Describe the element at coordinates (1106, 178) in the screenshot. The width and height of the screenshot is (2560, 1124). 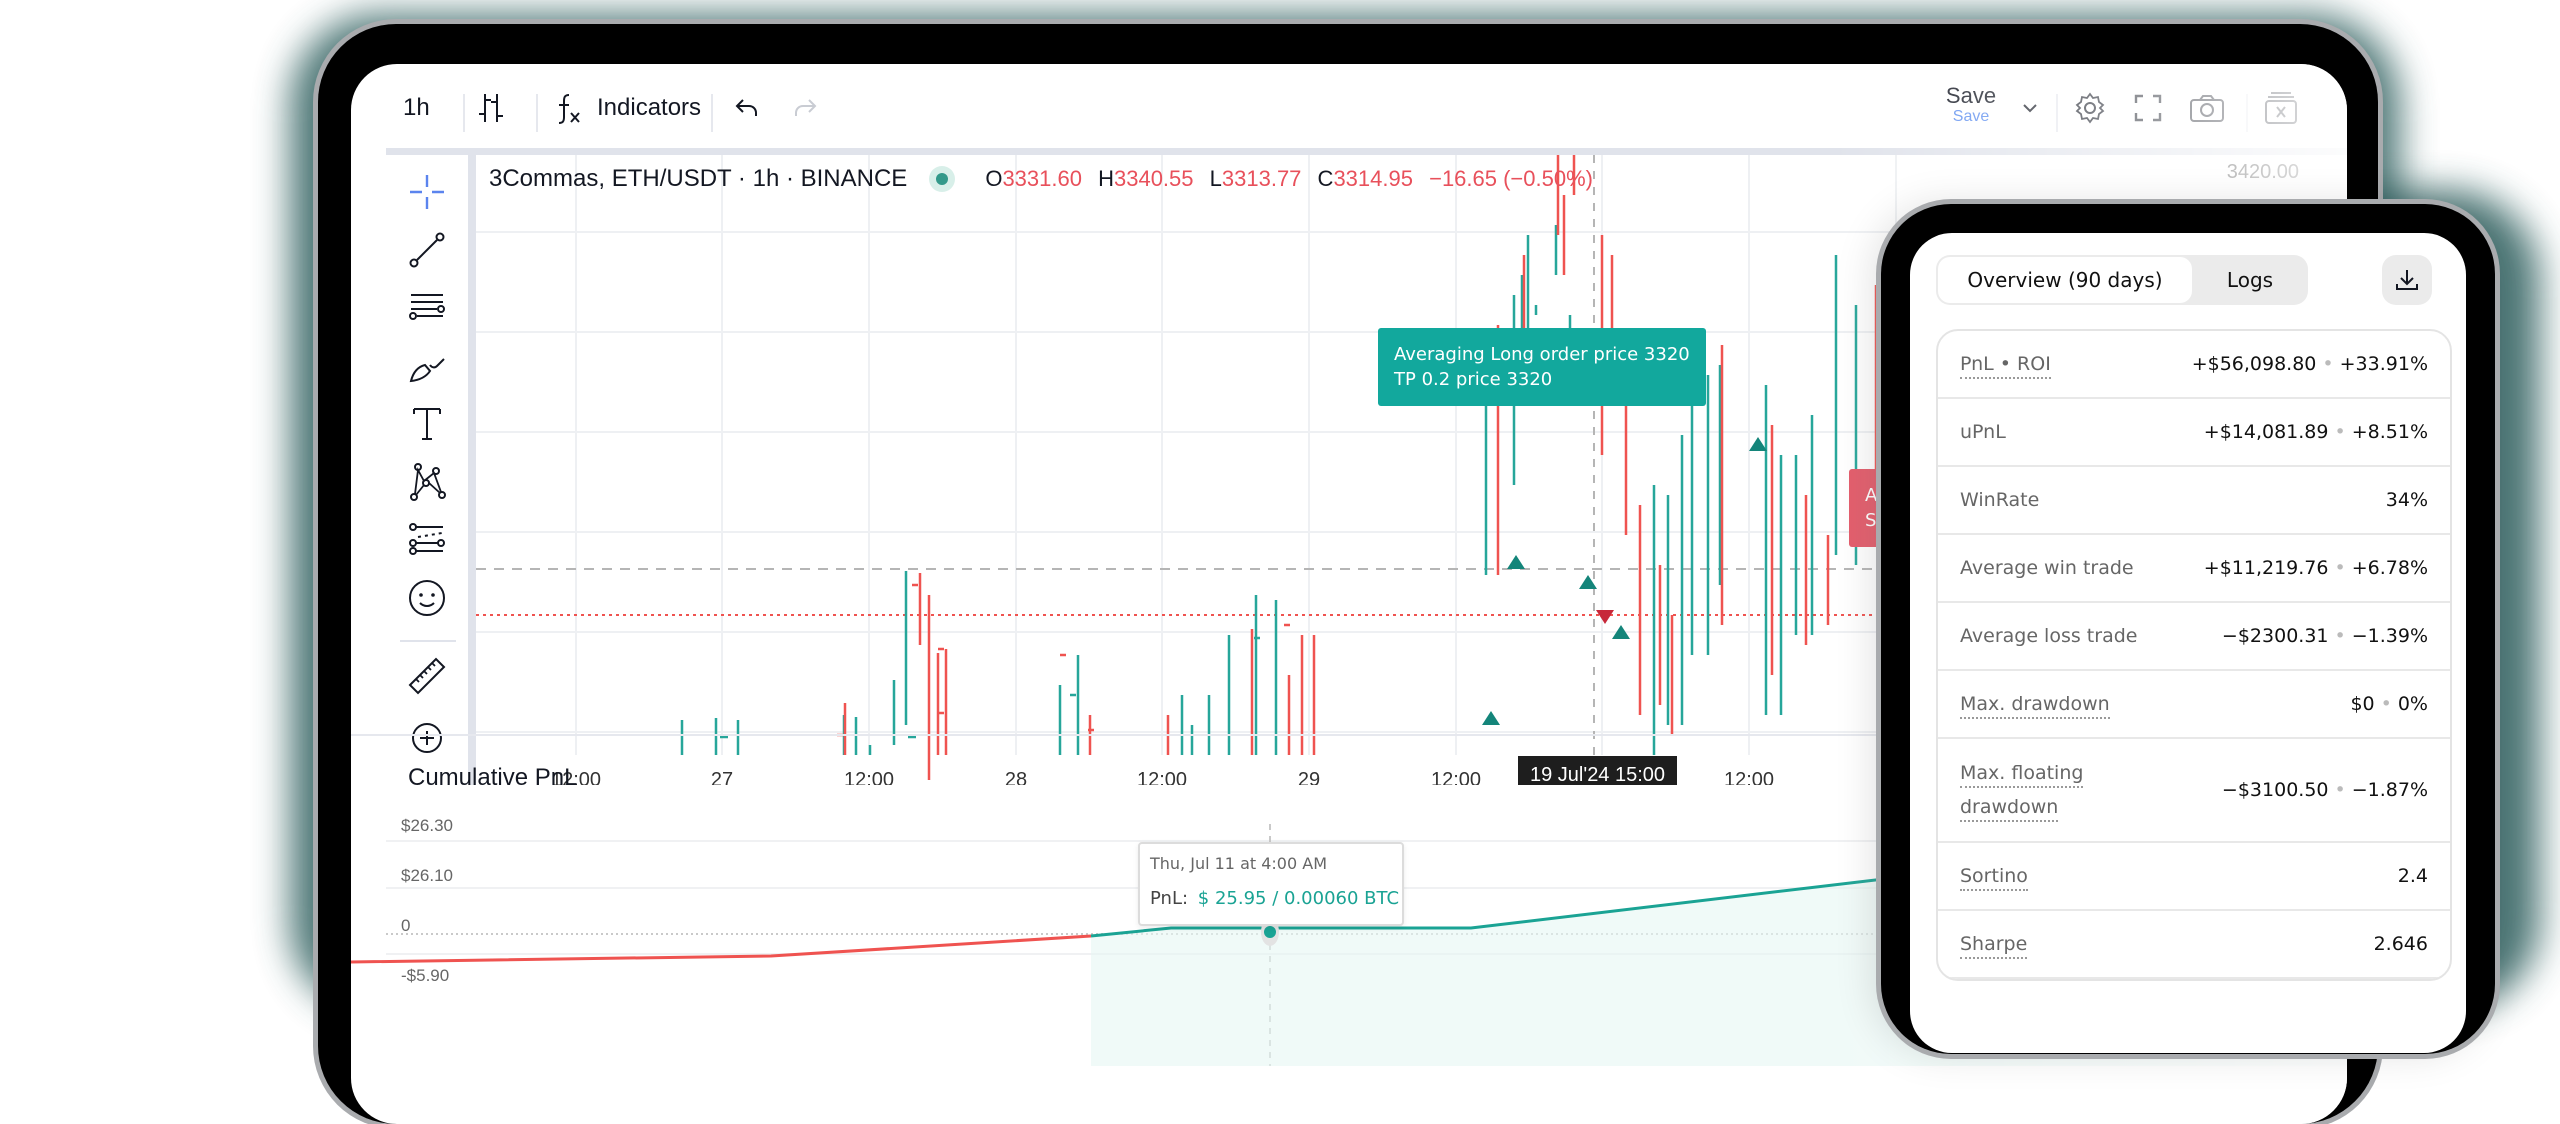
I see `high-label: H` at that location.